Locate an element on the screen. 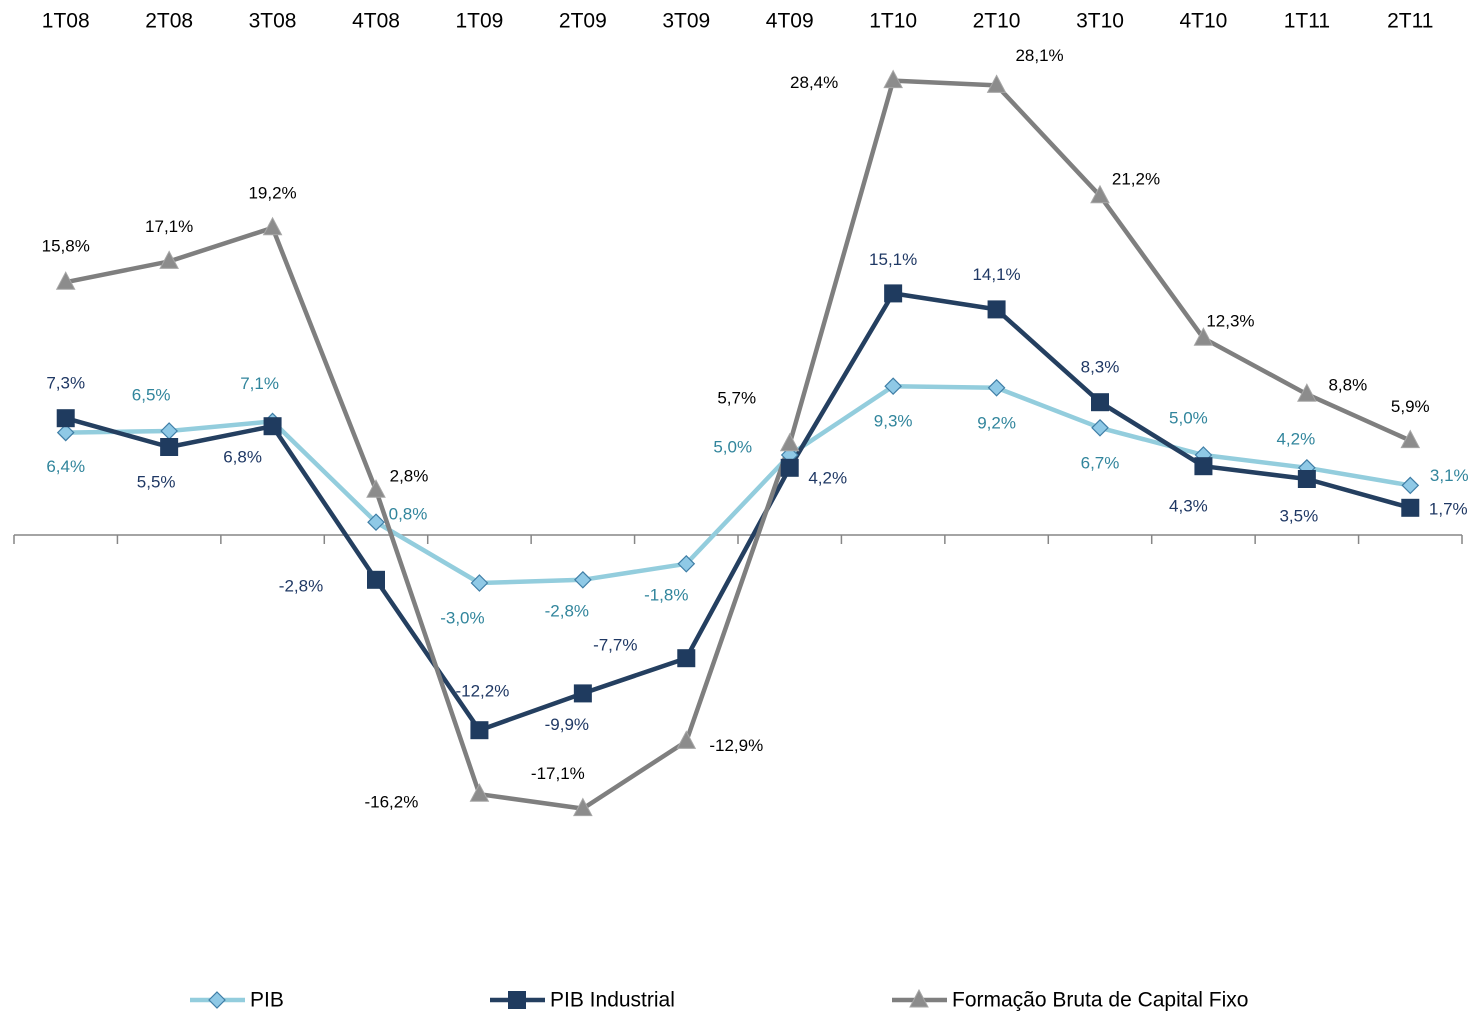  data-label: 5,7% is located at coordinates (736, 397).